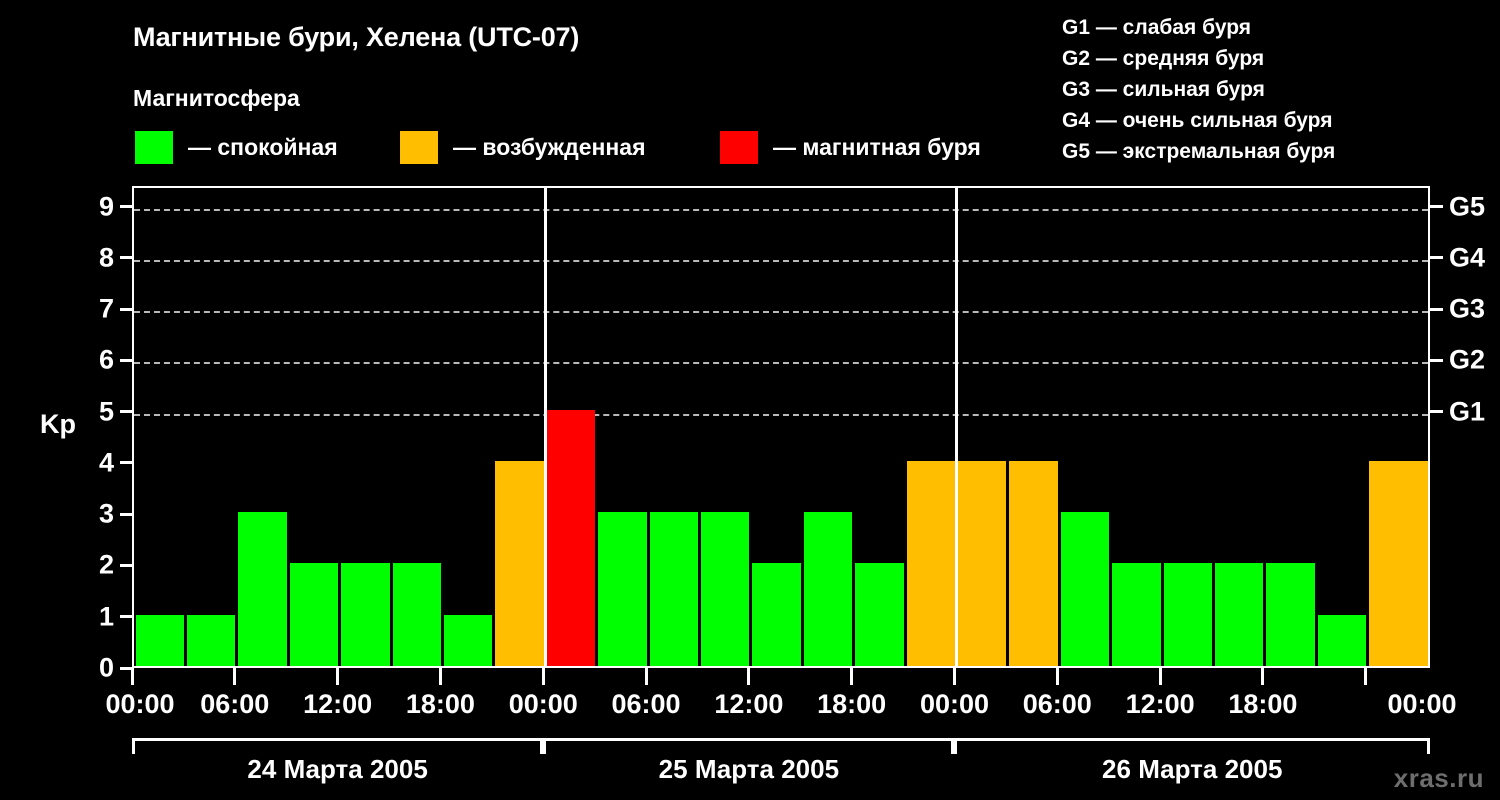 The image size is (1500, 800). I want to click on g-tick-label-g4: G4, so click(1467, 257).